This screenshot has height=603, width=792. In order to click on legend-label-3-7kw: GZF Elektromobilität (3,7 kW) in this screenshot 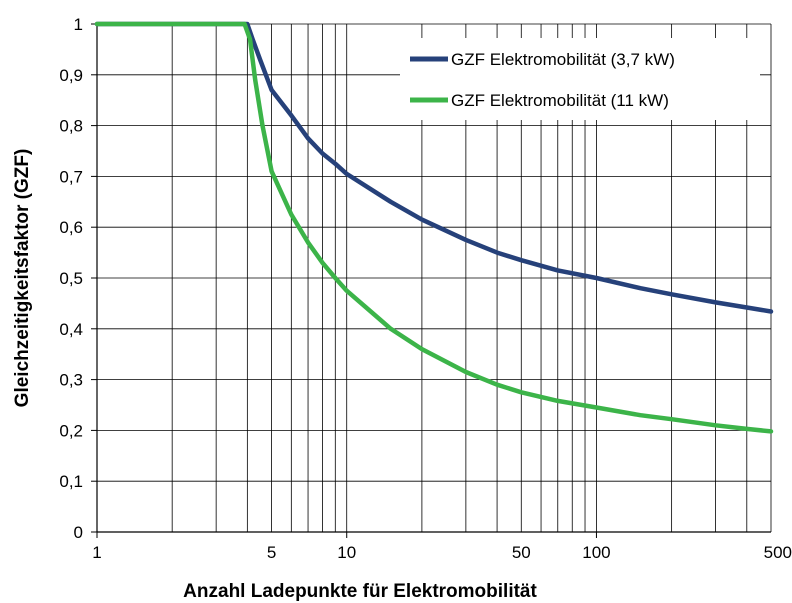, I will do `click(563, 59)`.